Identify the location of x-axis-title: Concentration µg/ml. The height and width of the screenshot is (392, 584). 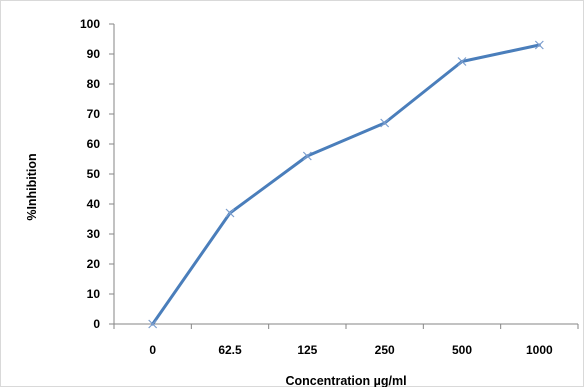
(345, 380).